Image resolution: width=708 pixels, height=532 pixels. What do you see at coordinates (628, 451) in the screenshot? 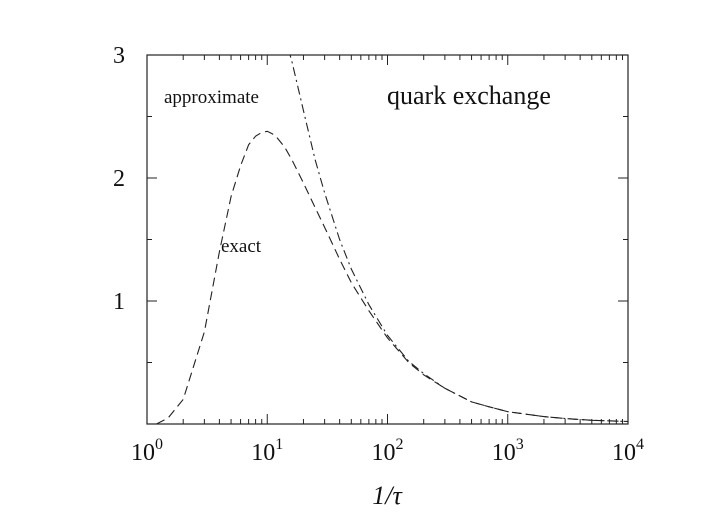
I see `x-tick-label: 10⁴` at bounding box center [628, 451].